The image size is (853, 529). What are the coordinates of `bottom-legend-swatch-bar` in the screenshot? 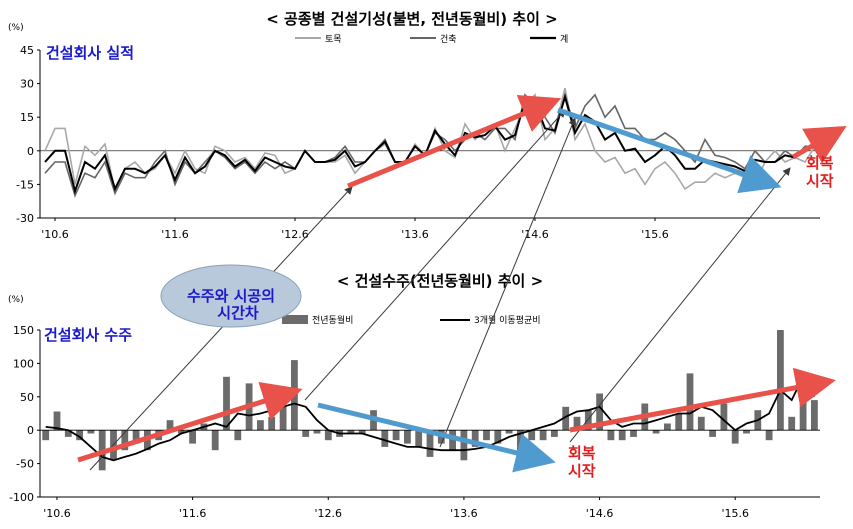 It's located at (295, 319).